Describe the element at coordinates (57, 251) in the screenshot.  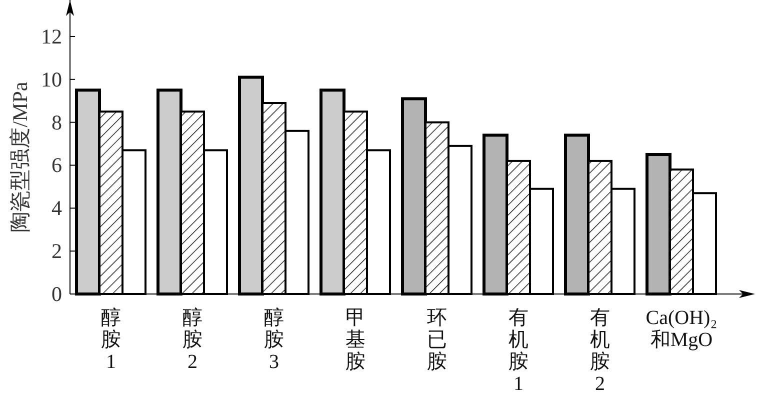
I see `y-tick-label: 2` at that location.